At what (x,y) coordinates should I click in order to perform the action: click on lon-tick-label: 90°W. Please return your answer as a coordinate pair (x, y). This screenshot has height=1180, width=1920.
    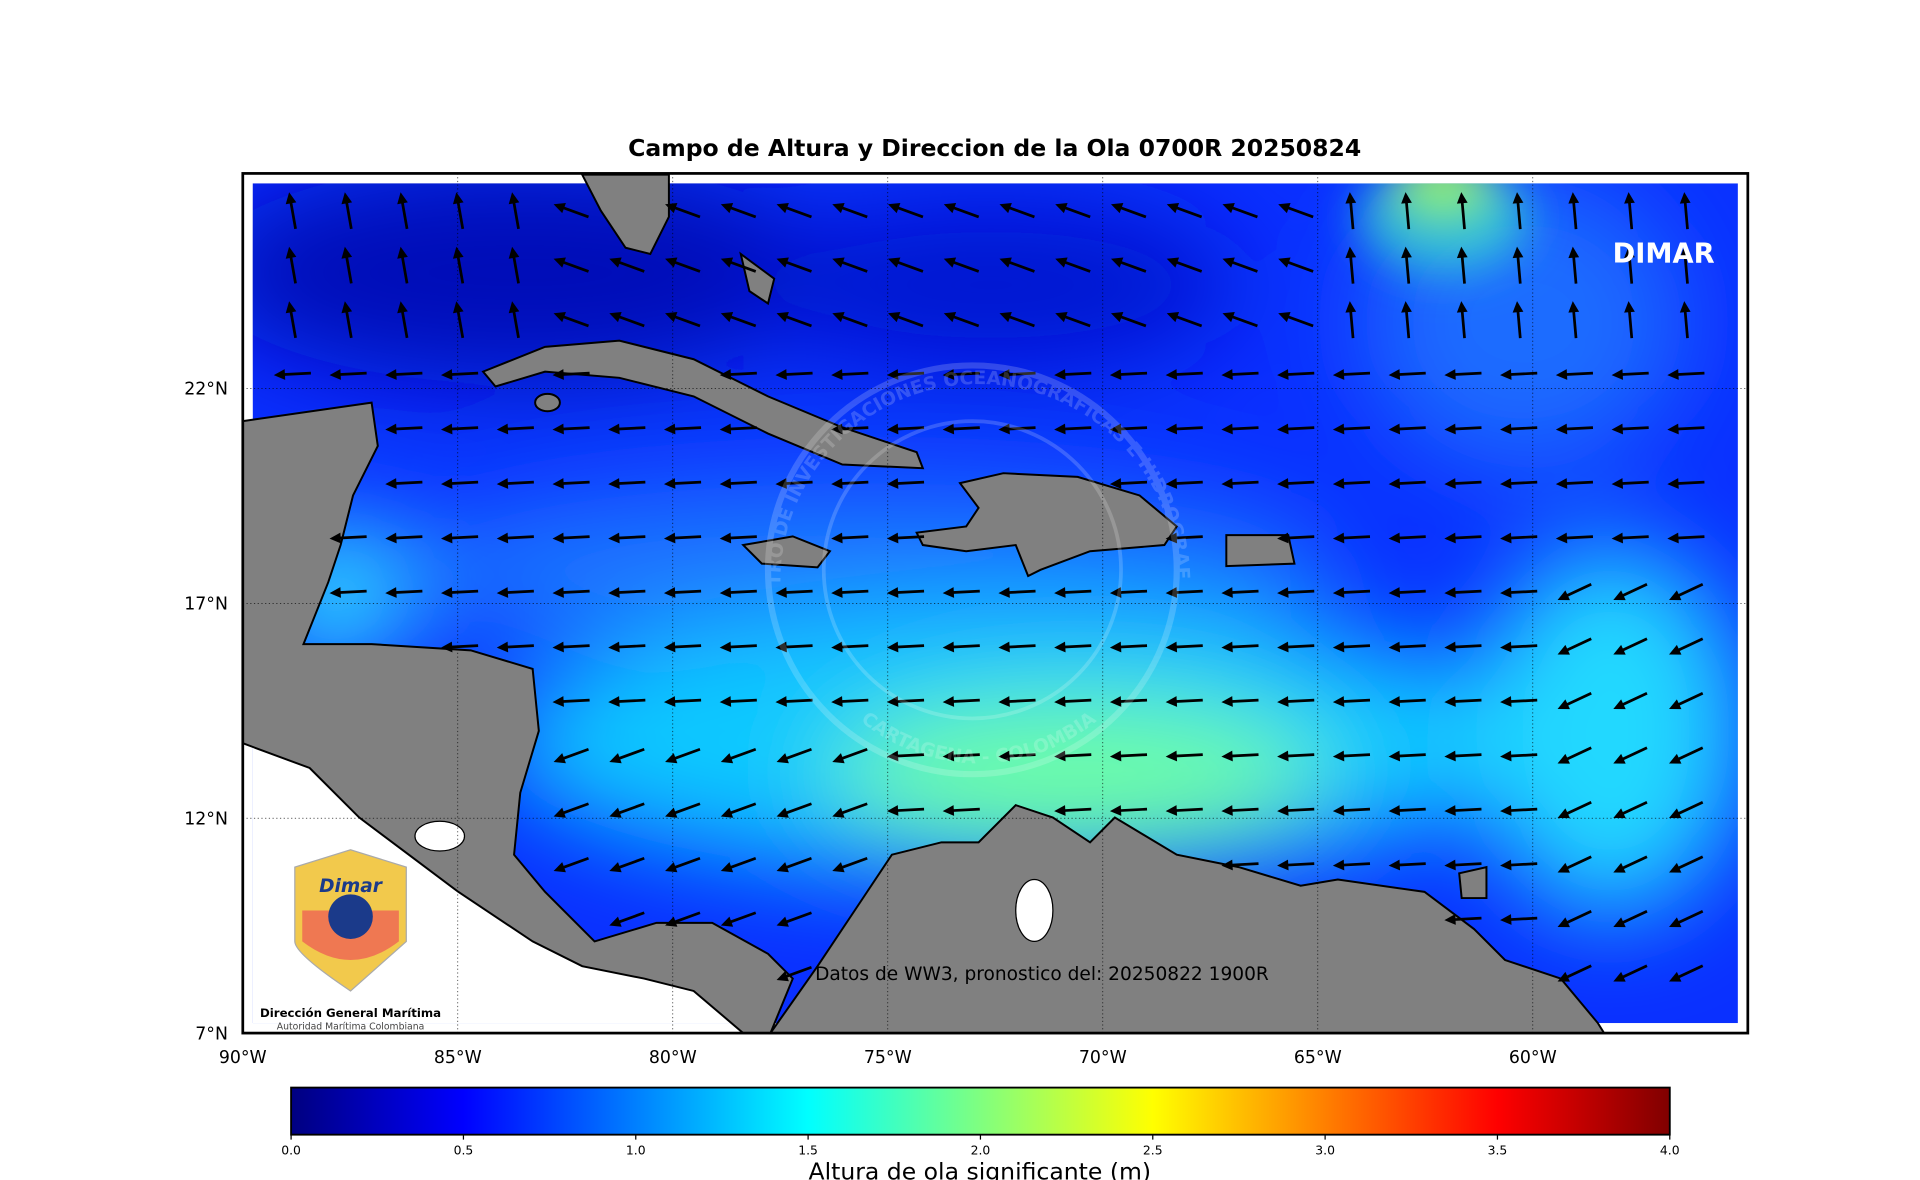
    Looking at the image, I should click on (243, 1058).